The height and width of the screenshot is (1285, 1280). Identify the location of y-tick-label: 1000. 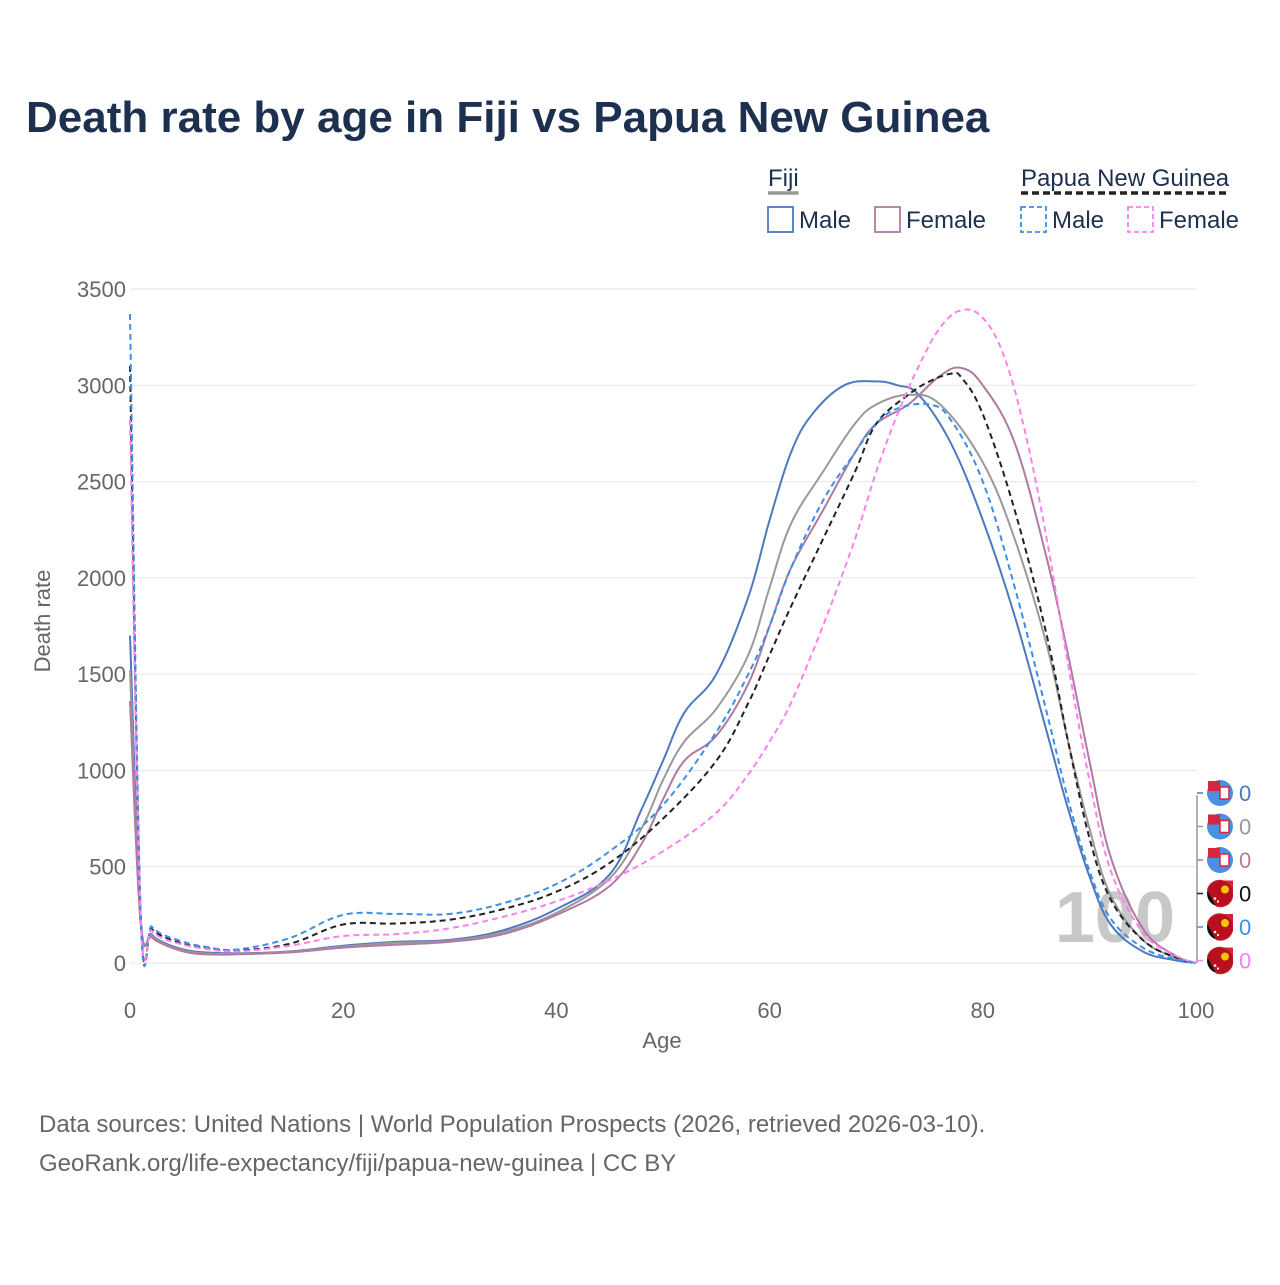
(101, 770).